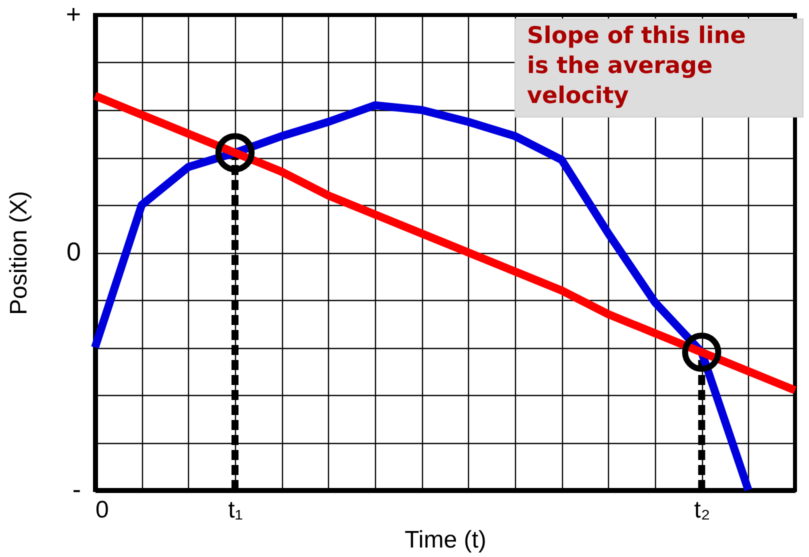  What do you see at coordinates (235, 510) in the screenshot?
I see `x-tick-label: t₁` at bounding box center [235, 510].